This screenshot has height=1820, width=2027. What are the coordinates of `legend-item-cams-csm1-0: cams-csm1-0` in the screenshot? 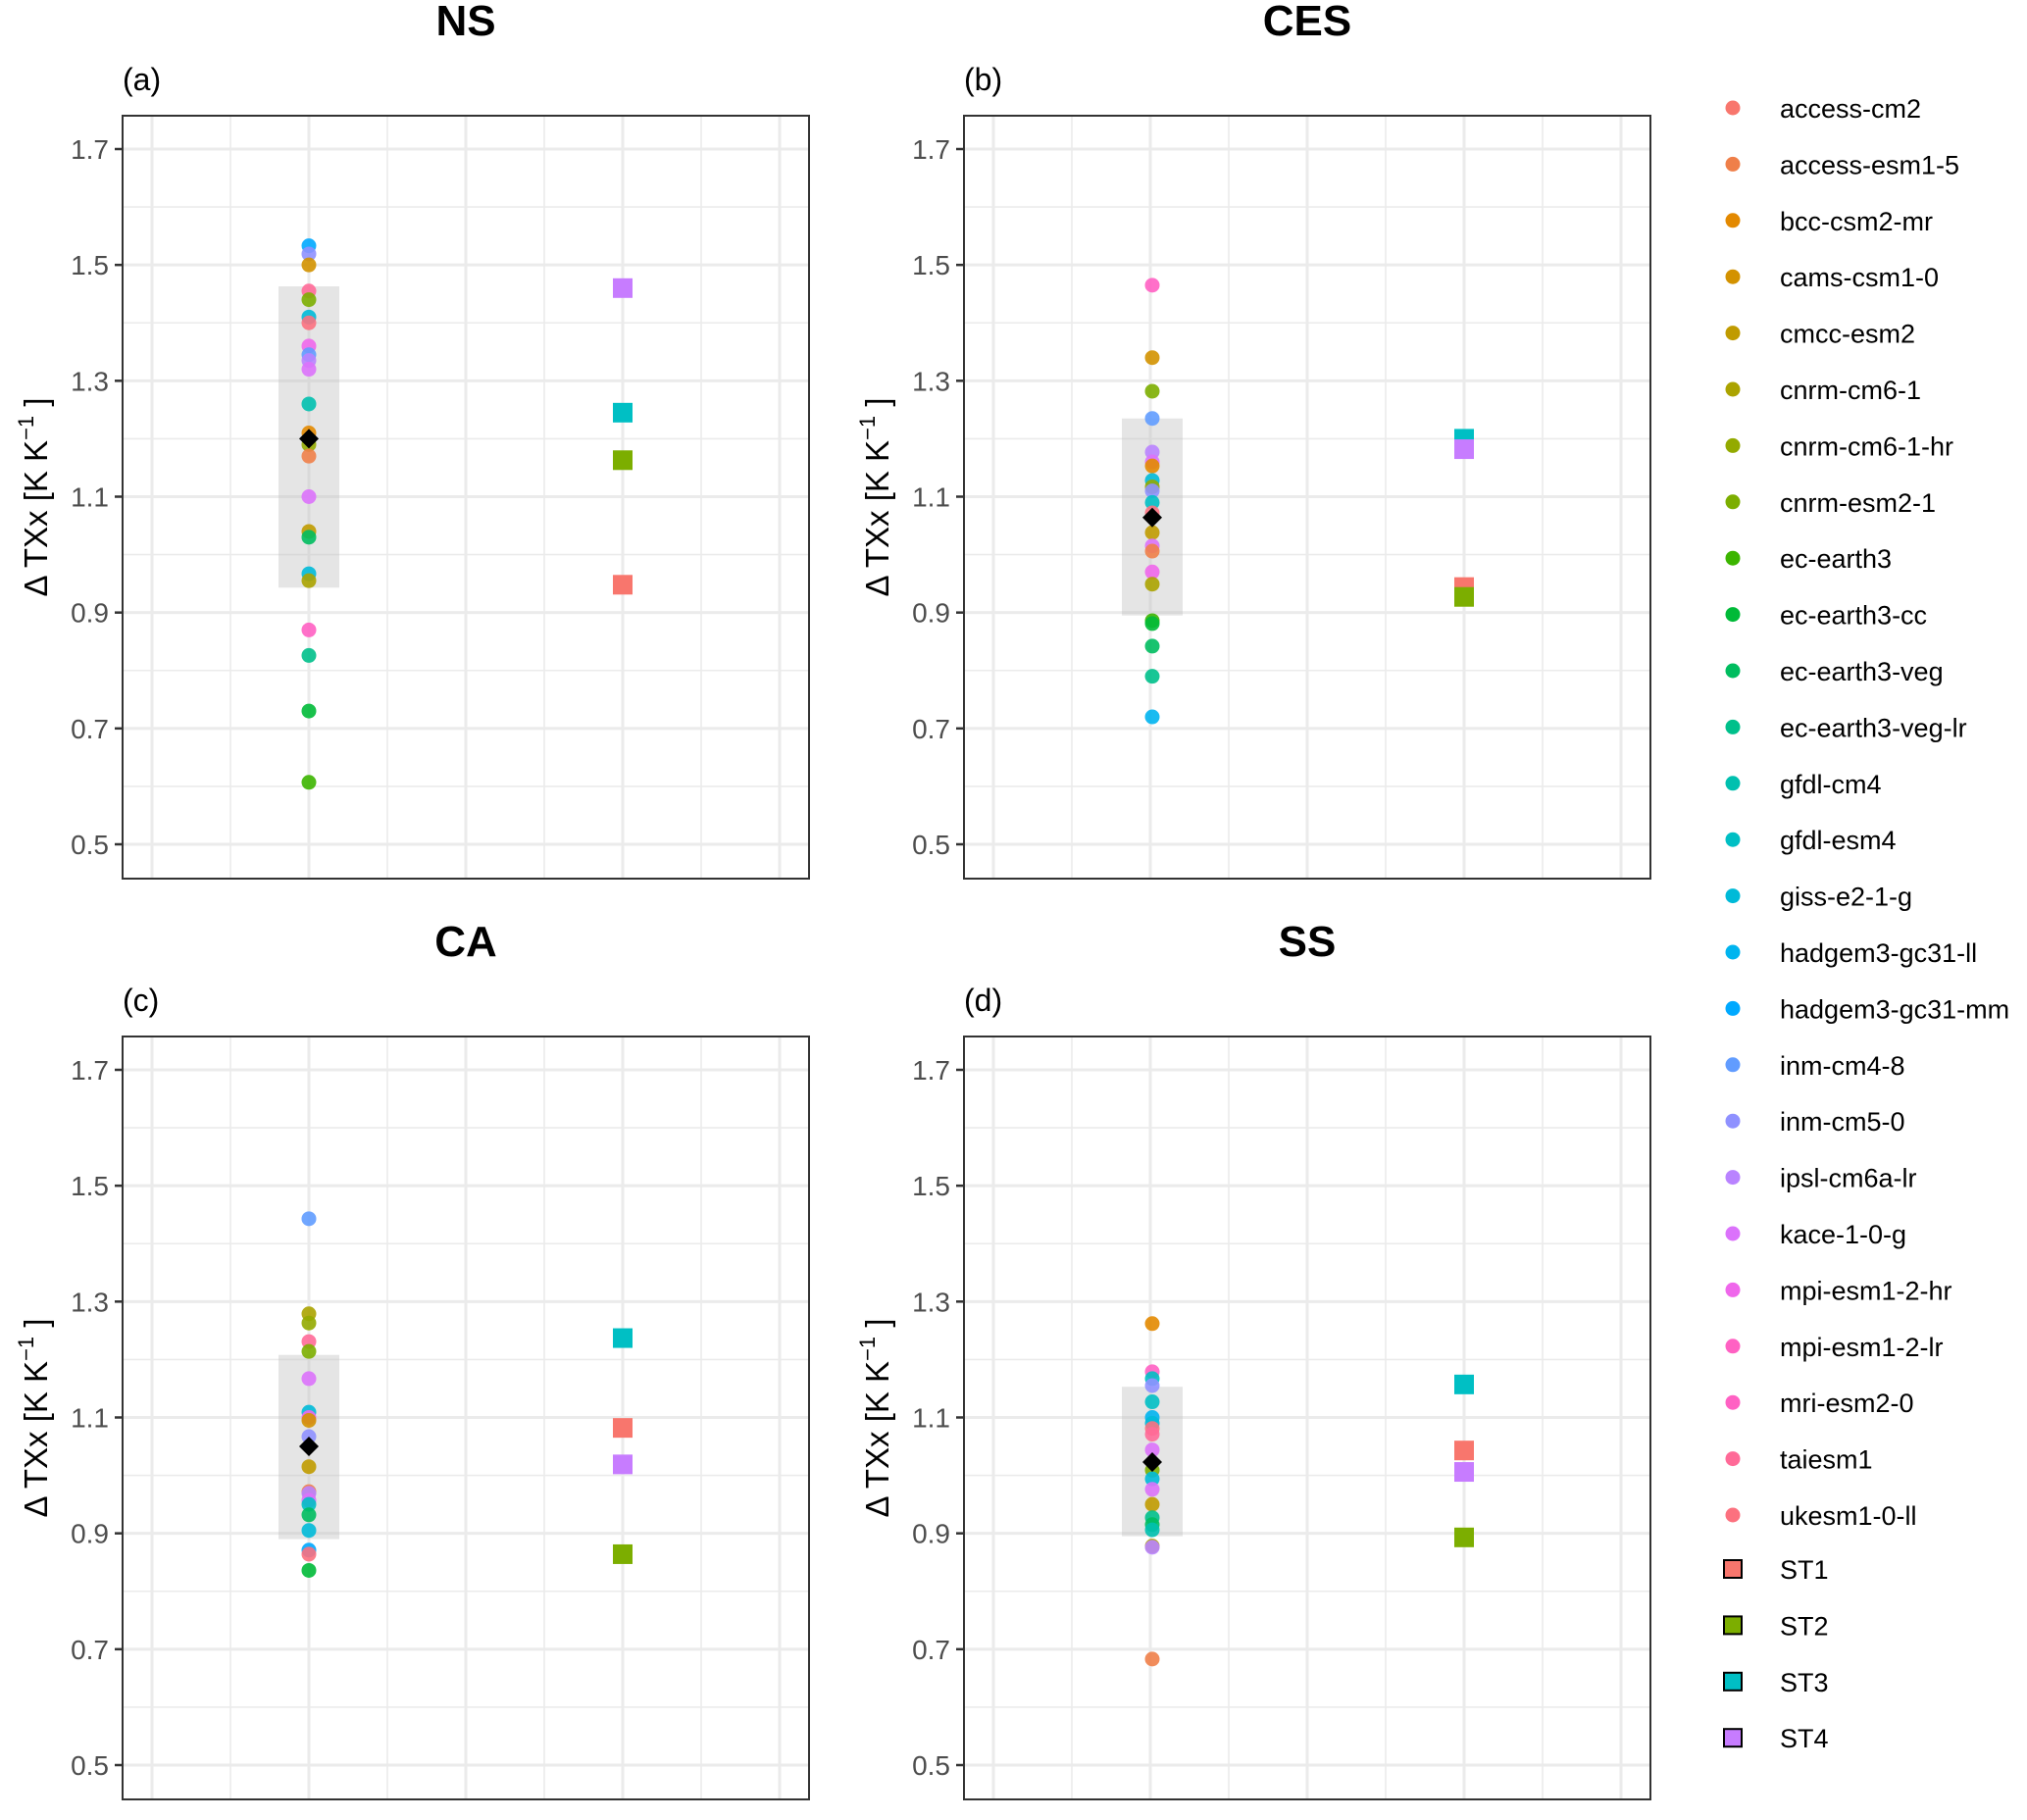 It's located at (1832, 277).